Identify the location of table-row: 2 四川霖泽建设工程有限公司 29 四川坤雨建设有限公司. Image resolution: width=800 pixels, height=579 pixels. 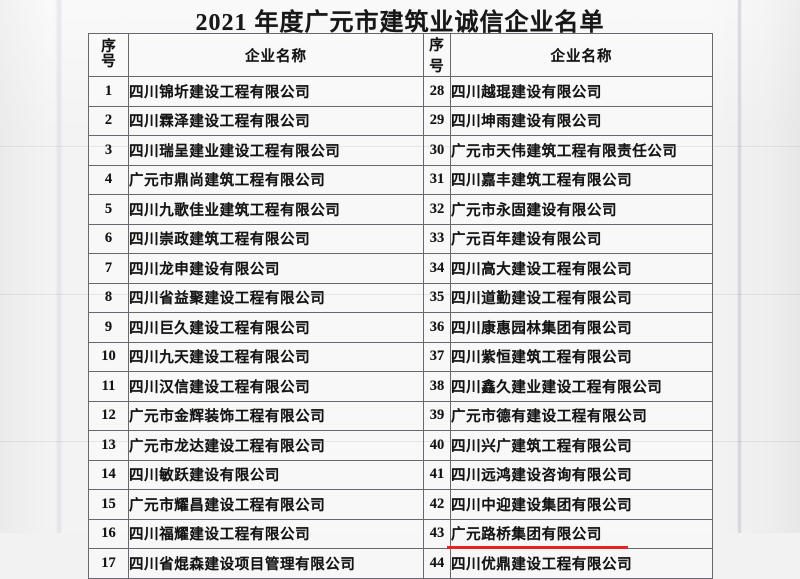
(400, 120).